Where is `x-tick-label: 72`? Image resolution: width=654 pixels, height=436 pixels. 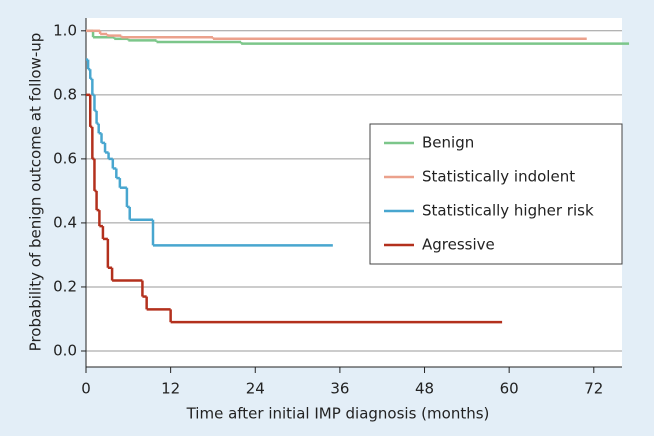
x-tick-label: 72 is located at coordinates (593, 389).